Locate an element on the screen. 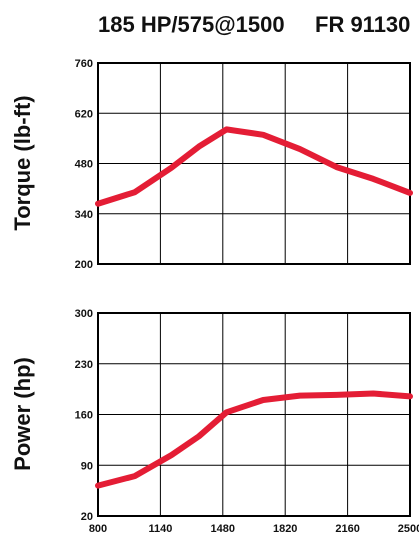  torque-axis-label: Torque (lb-ft) is located at coordinates (22, 162).